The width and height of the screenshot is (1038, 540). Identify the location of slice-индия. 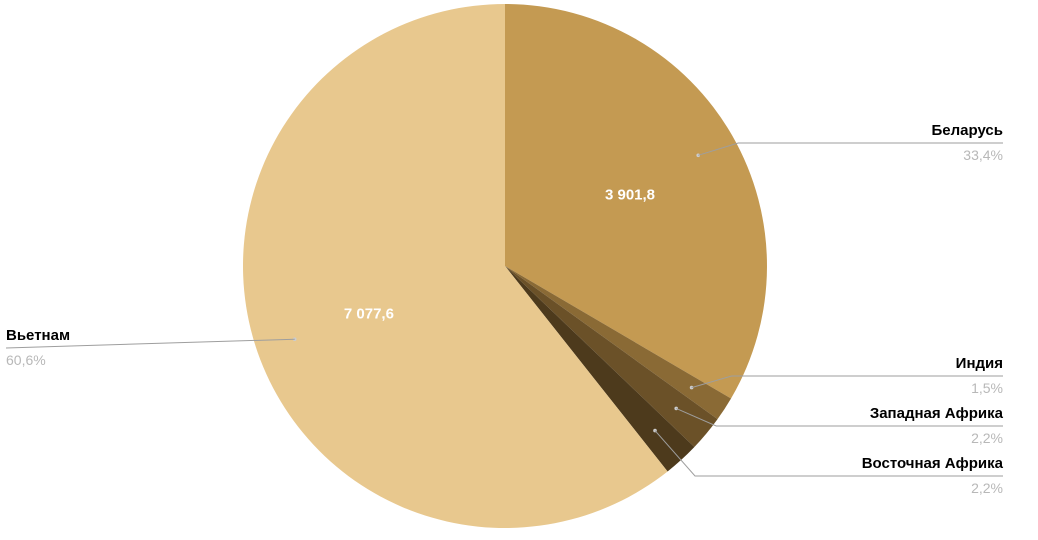
(618, 343).